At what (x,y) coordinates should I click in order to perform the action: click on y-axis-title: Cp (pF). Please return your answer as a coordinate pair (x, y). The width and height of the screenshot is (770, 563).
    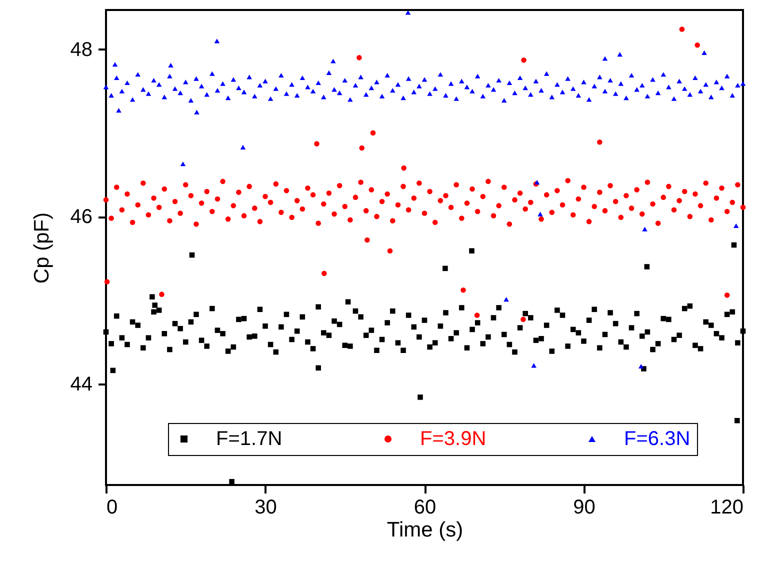
    Looking at the image, I should click on (42, 248).